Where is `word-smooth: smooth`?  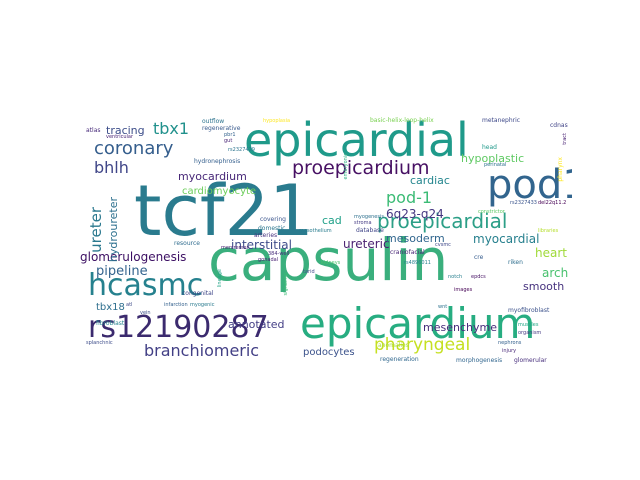 word-smooth: smooth is located at coordinates (544, 286).